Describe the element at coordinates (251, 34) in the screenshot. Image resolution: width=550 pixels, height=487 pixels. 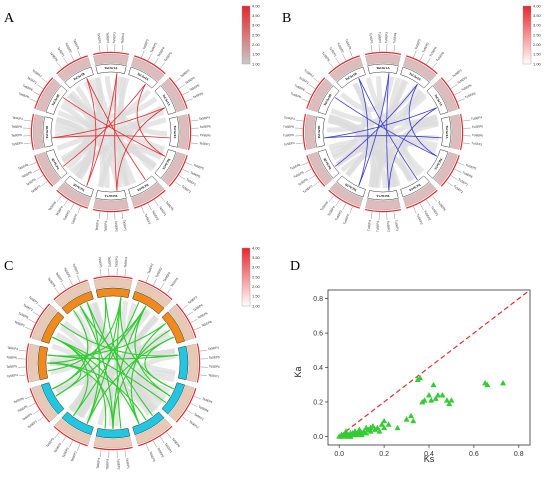
I see `colorbar-a: 4.003.503.002.502.001.501.00` at that location.